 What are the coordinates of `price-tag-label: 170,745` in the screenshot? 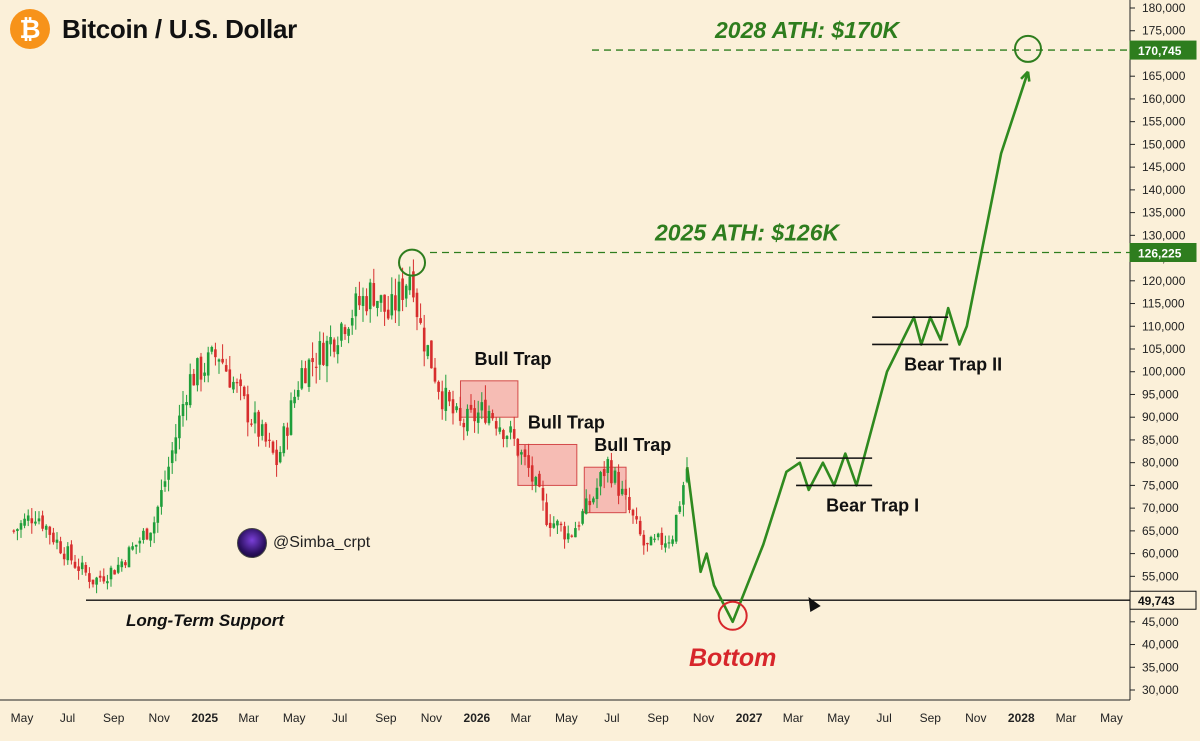 It's located at (1160, 51).